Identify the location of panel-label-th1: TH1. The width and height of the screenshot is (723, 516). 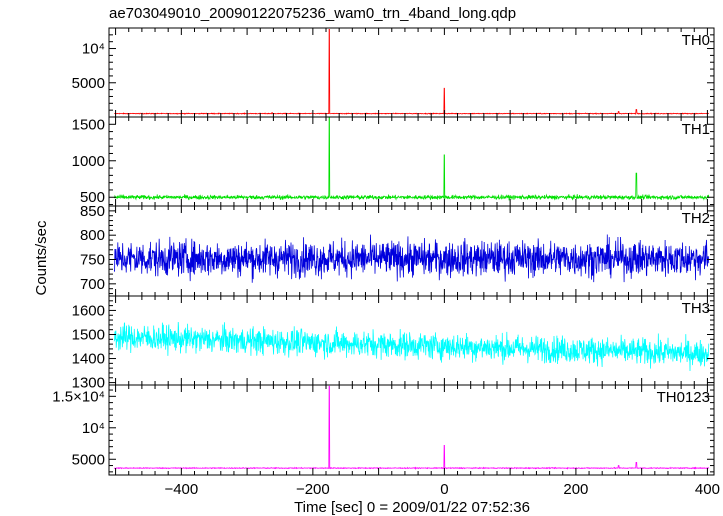
(696, 129).